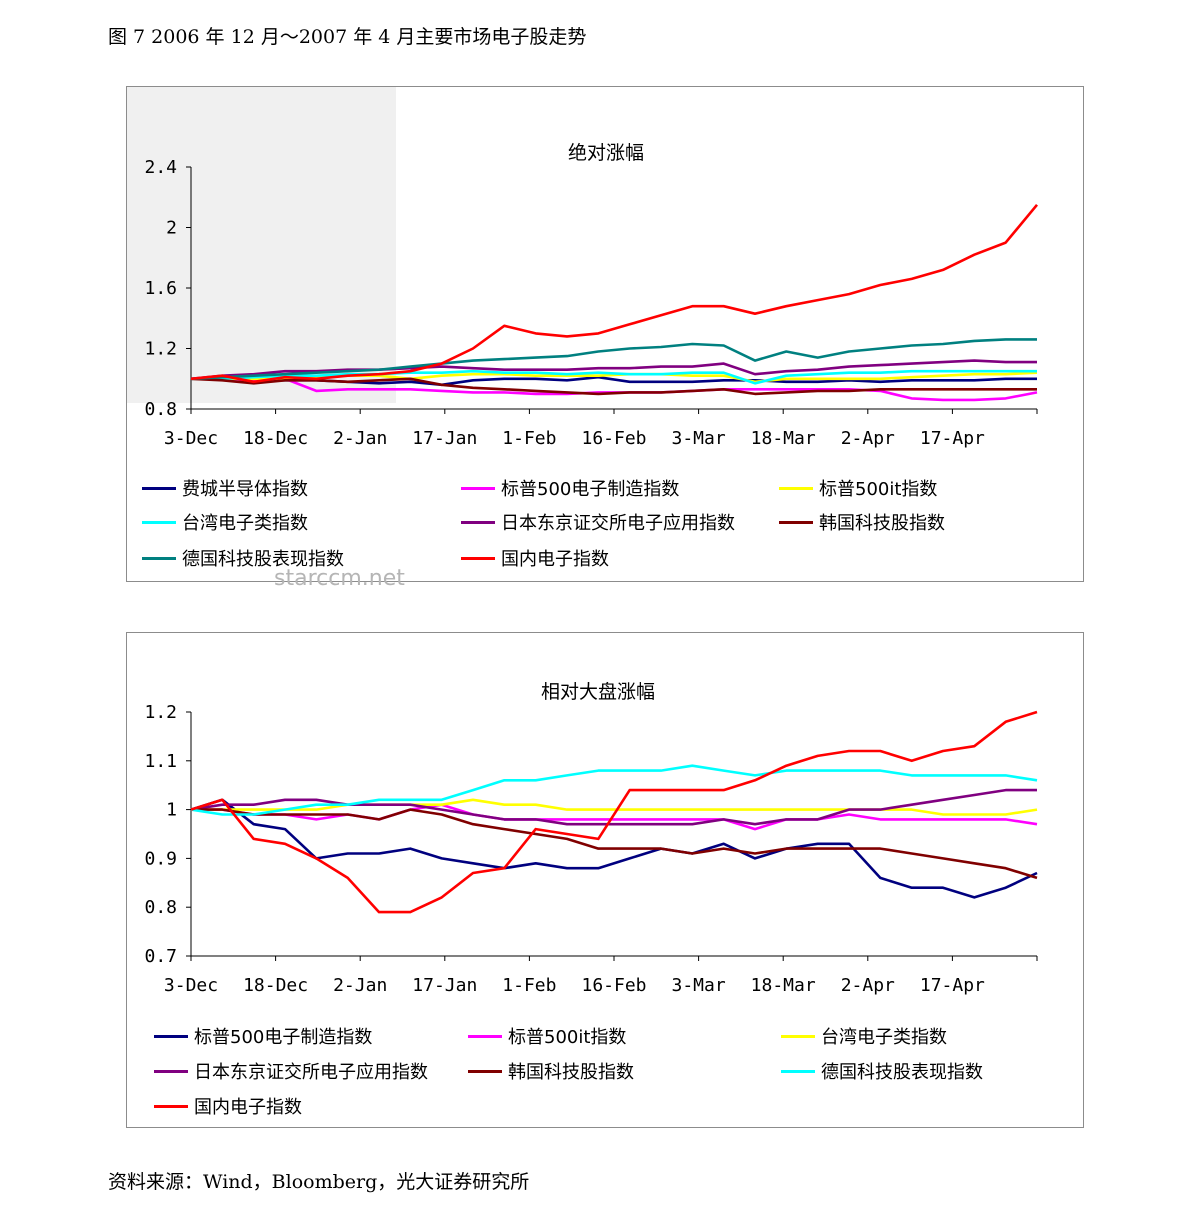 The width and height of the screenshot is (1190, 1211). Describe the element at coordinates (598, 692) in the screenshot. I see `chart-title: 相对大盘涨幅` at that location.